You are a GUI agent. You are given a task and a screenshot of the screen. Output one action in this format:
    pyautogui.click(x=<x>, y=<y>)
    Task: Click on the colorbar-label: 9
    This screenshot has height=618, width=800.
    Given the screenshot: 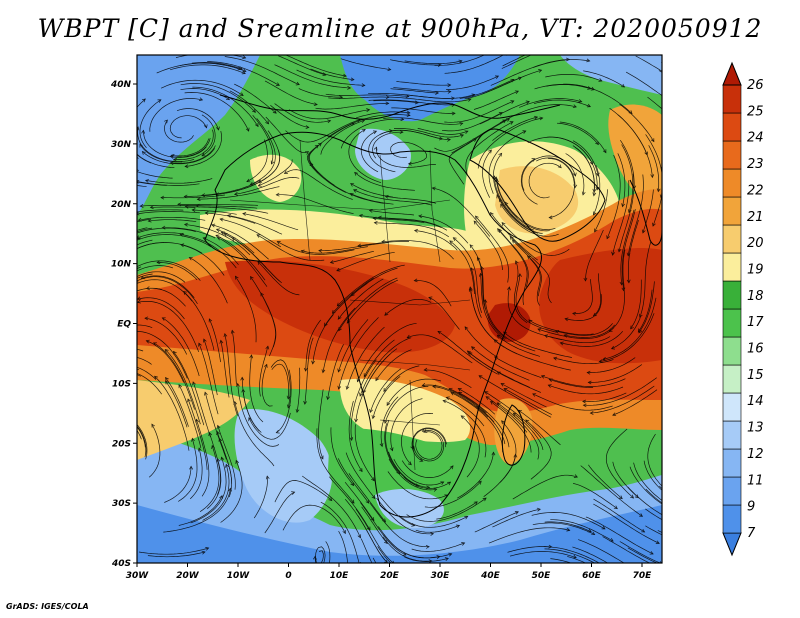 What is the action you would take?
    pyautogui.click(x=751, y=507)
    